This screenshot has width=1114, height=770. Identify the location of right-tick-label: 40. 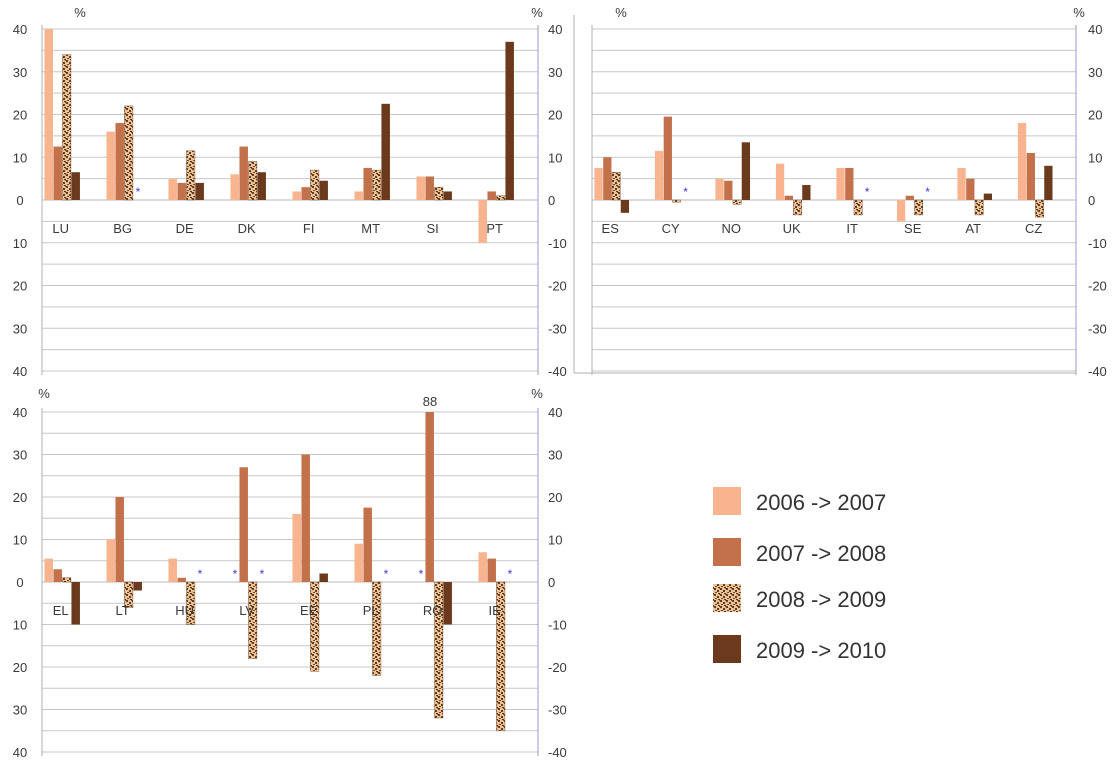
(555, 412).